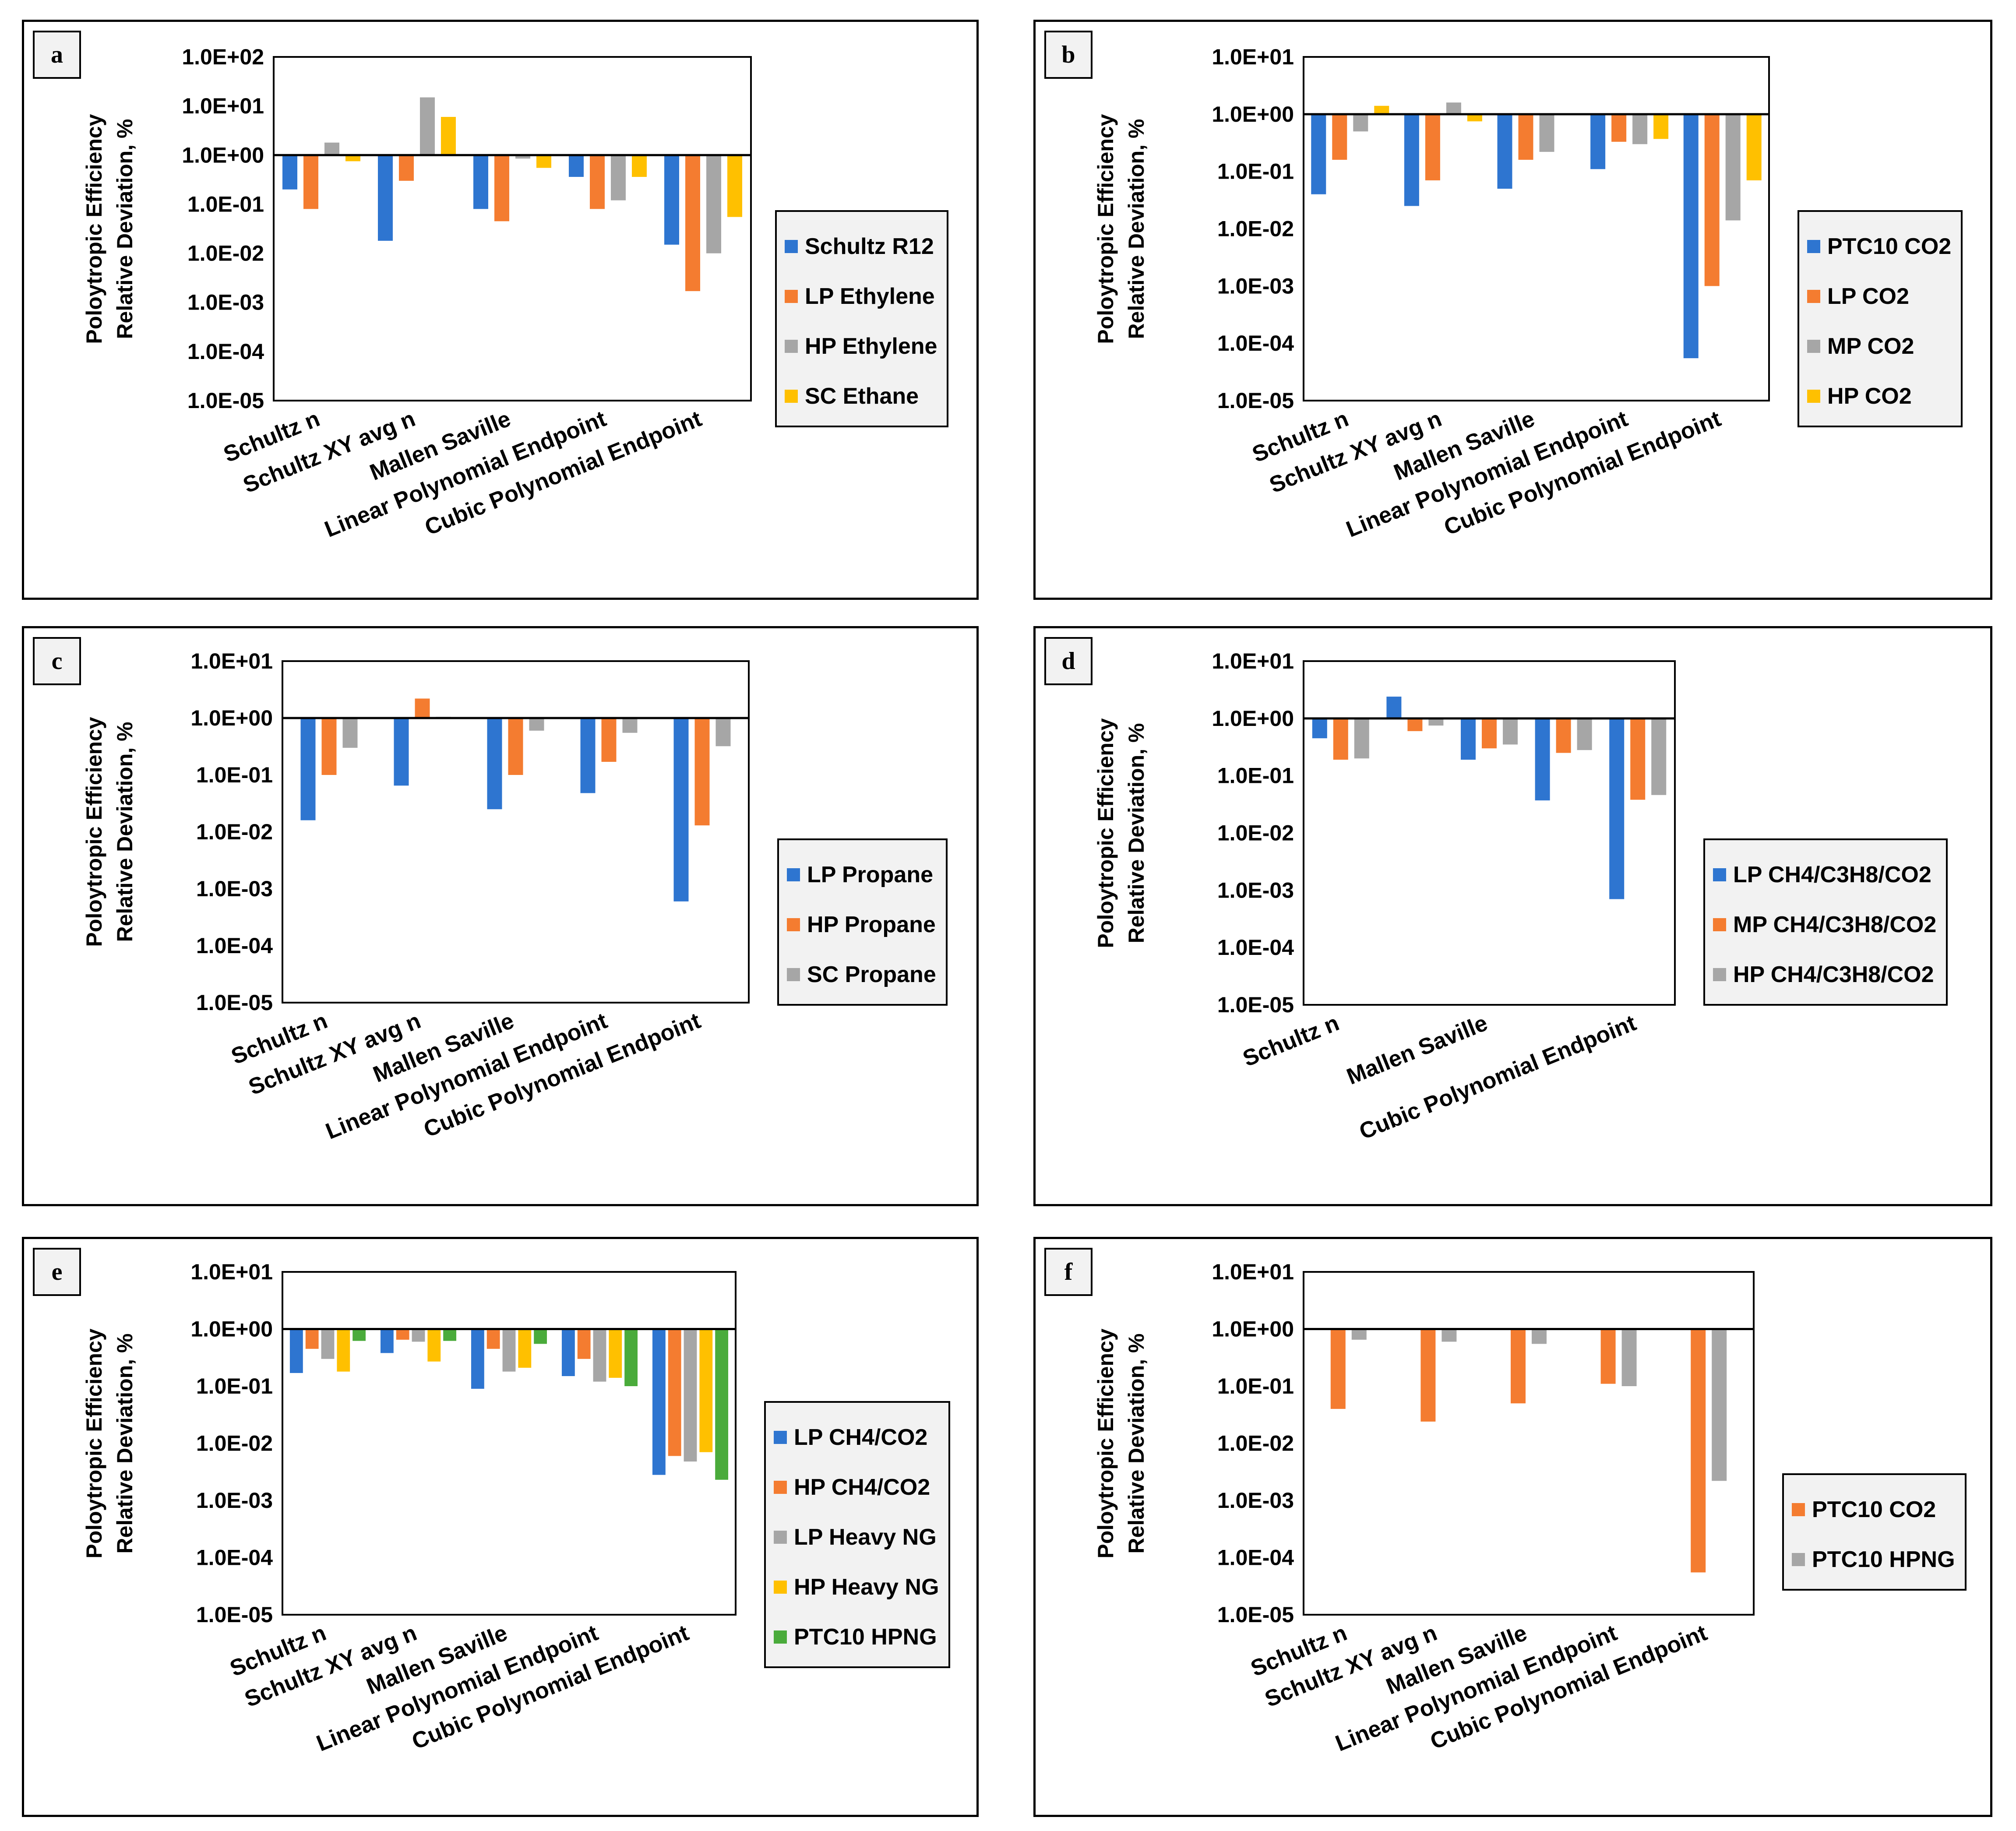  I want to click on legend-item: HP Heavy NG, so click(856, 1587).